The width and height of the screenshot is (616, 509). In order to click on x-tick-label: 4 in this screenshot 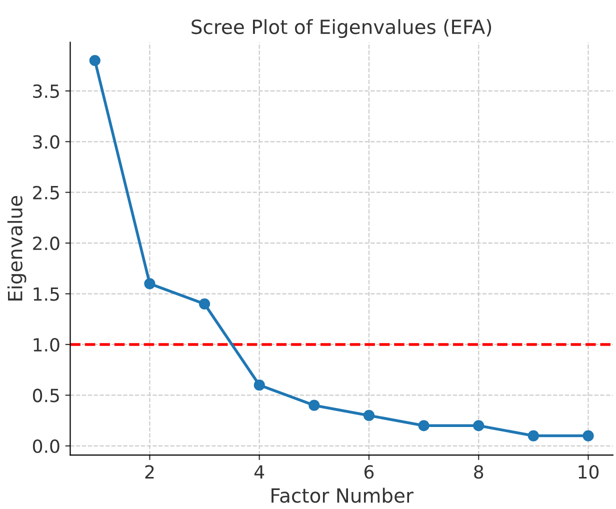, I will do `click(259, 471)`.